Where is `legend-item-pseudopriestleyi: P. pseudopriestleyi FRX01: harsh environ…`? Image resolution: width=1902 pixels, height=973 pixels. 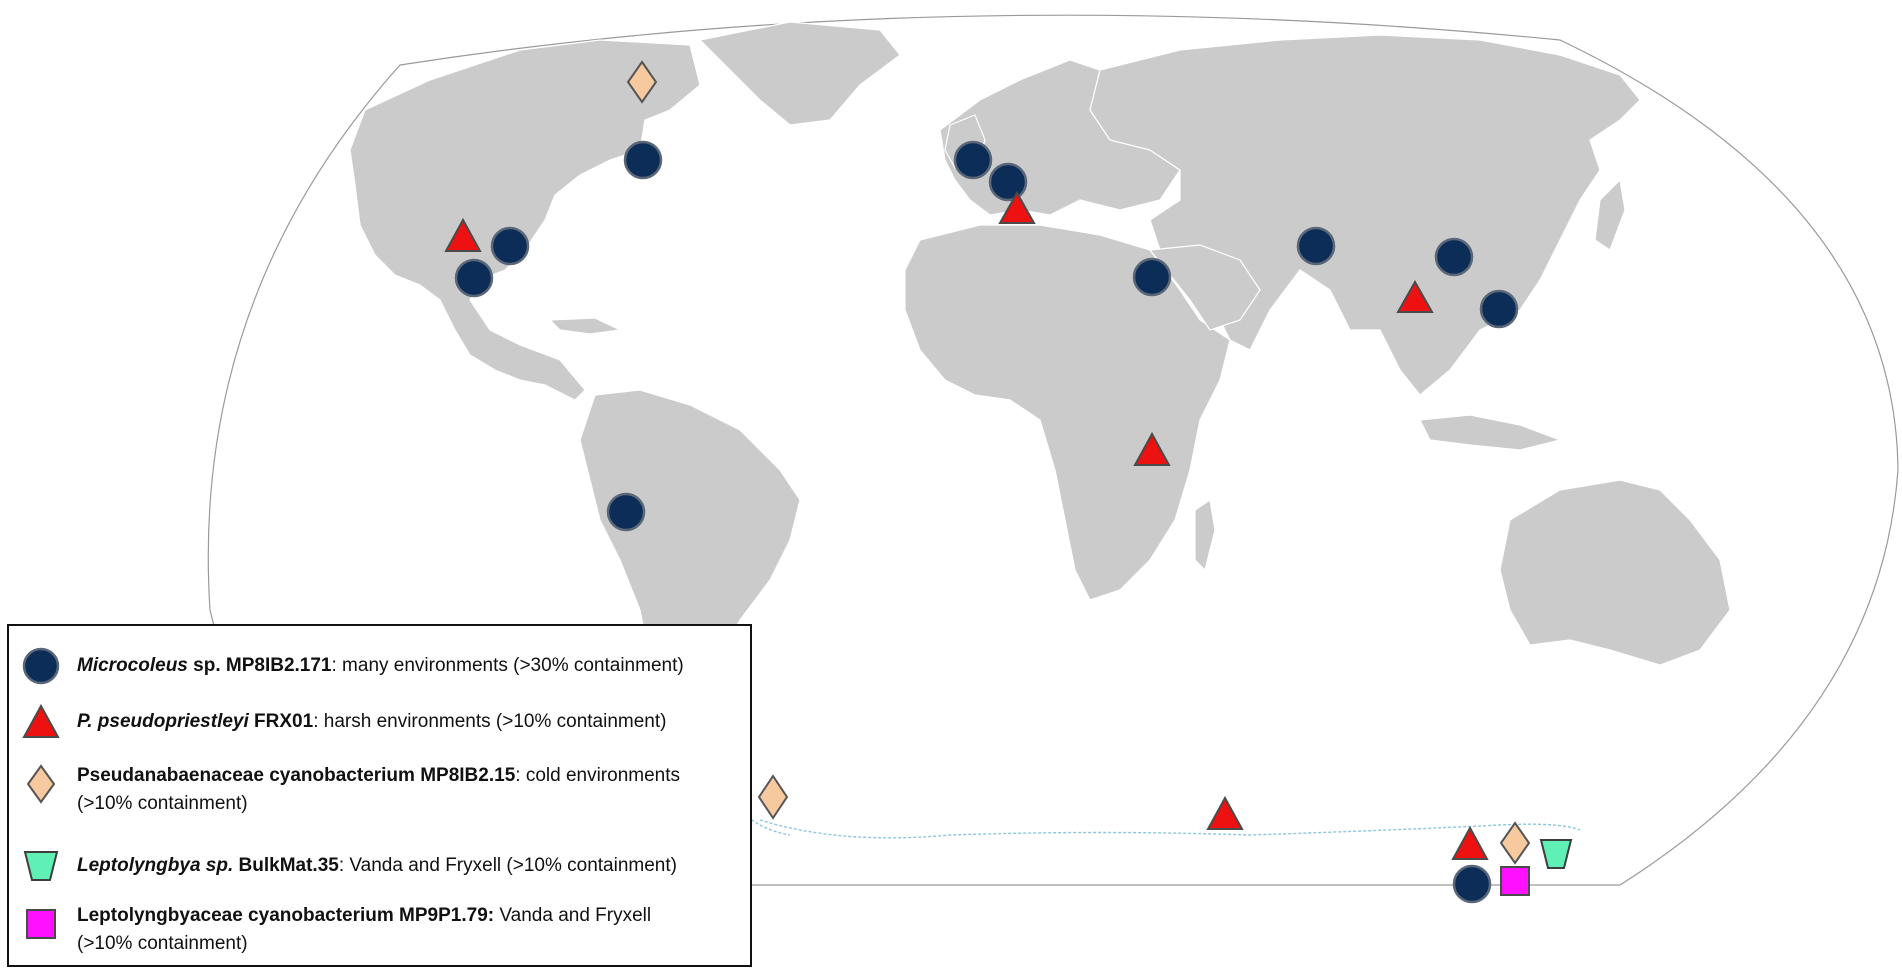 legend-item-pseudopriestleyi: P. pseudopriestleyi FRX01: harsh environ… is located at coordinates (369, 722).